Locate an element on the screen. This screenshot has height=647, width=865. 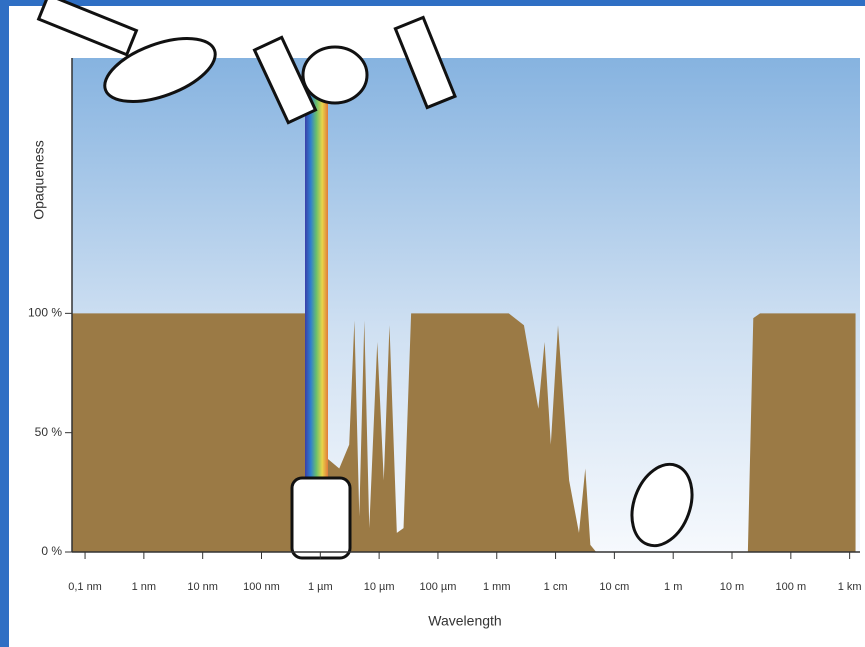
x-tick-label: 10 m is located at coordinates (732, 587).